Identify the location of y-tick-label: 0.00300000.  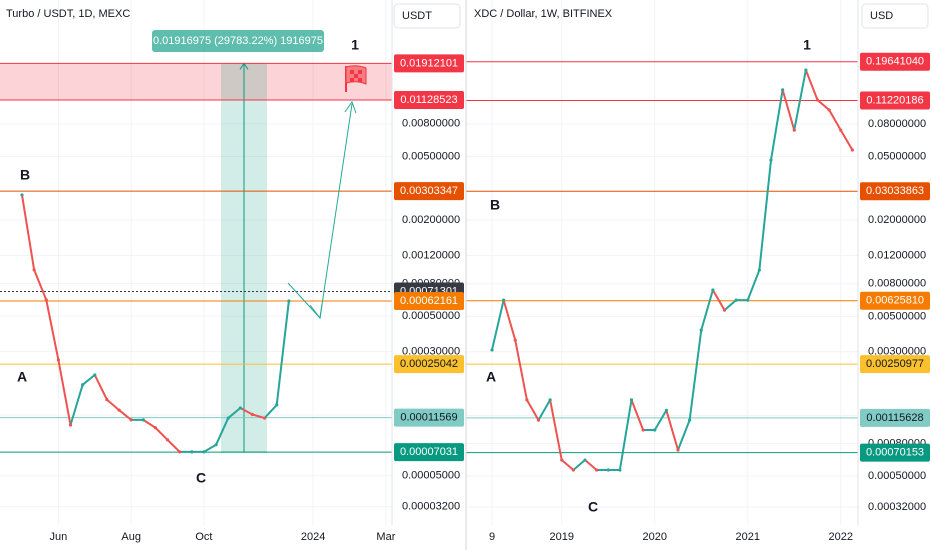
(897, 352).